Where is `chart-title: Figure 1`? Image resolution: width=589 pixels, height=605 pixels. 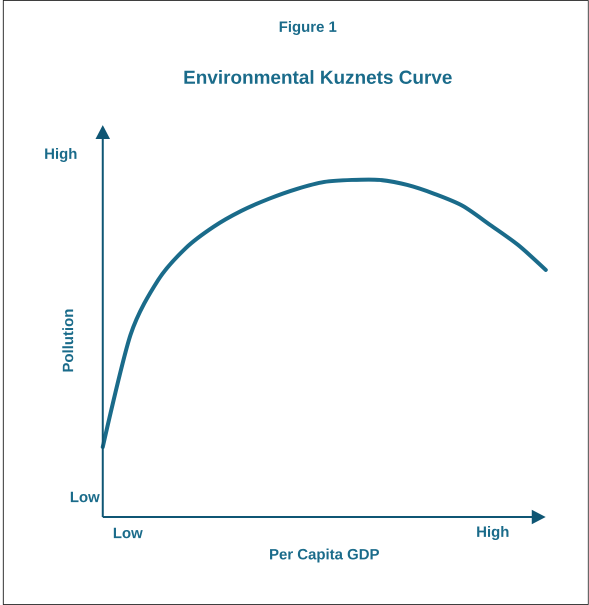 chart-title: Figure 1 is located at coordinates (308, 27).